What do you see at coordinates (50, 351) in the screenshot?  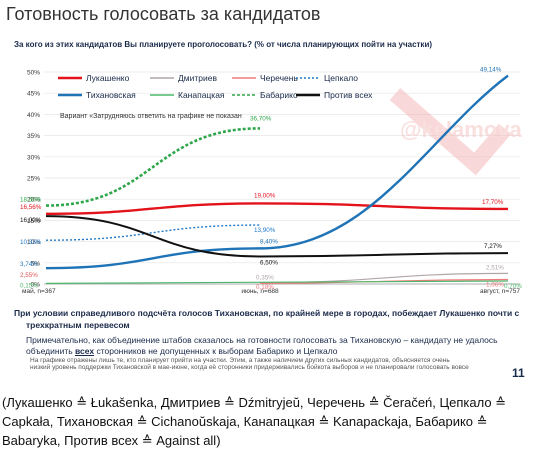 I see `note-line-2-pre: объединить` at bounding box center [50, 351].